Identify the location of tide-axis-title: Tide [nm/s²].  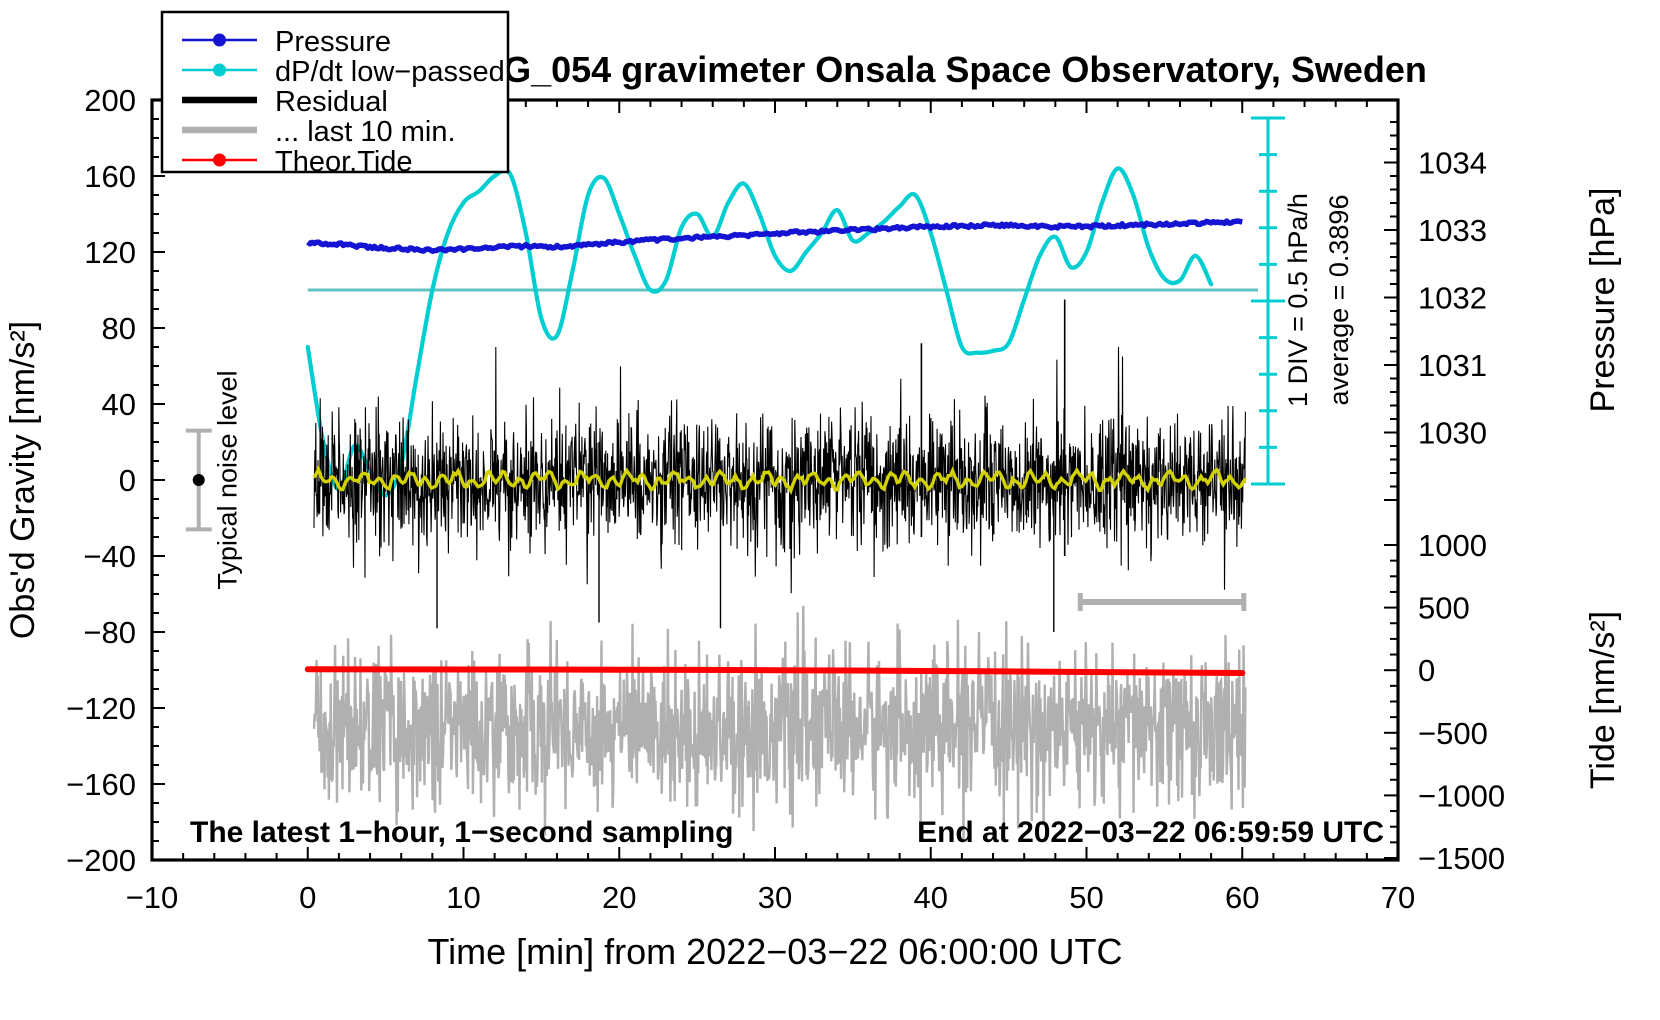
(1603, 700).